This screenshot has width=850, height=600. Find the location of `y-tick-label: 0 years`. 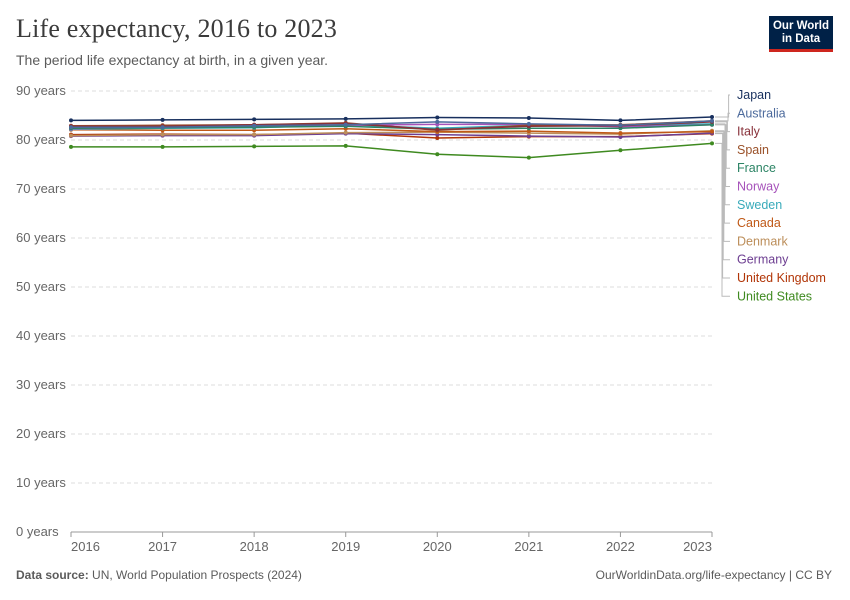

y-tick-label: 0 years is located at coordinates (37, 531).